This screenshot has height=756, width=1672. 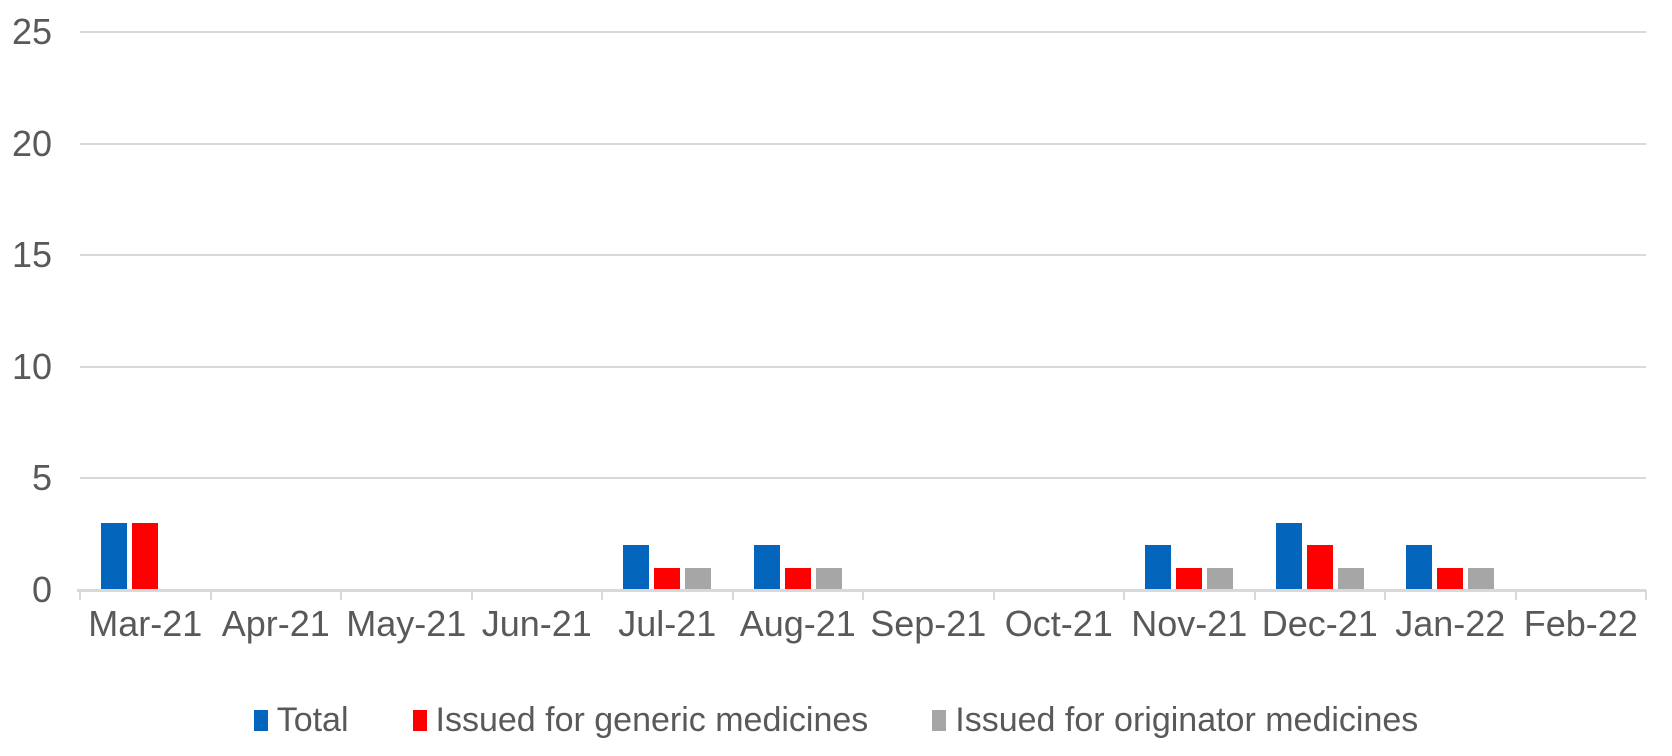 What do you see at coordinates (312, 720) in the screenshot?
I see `legend-label: Total` at bounding box center [312, 720].